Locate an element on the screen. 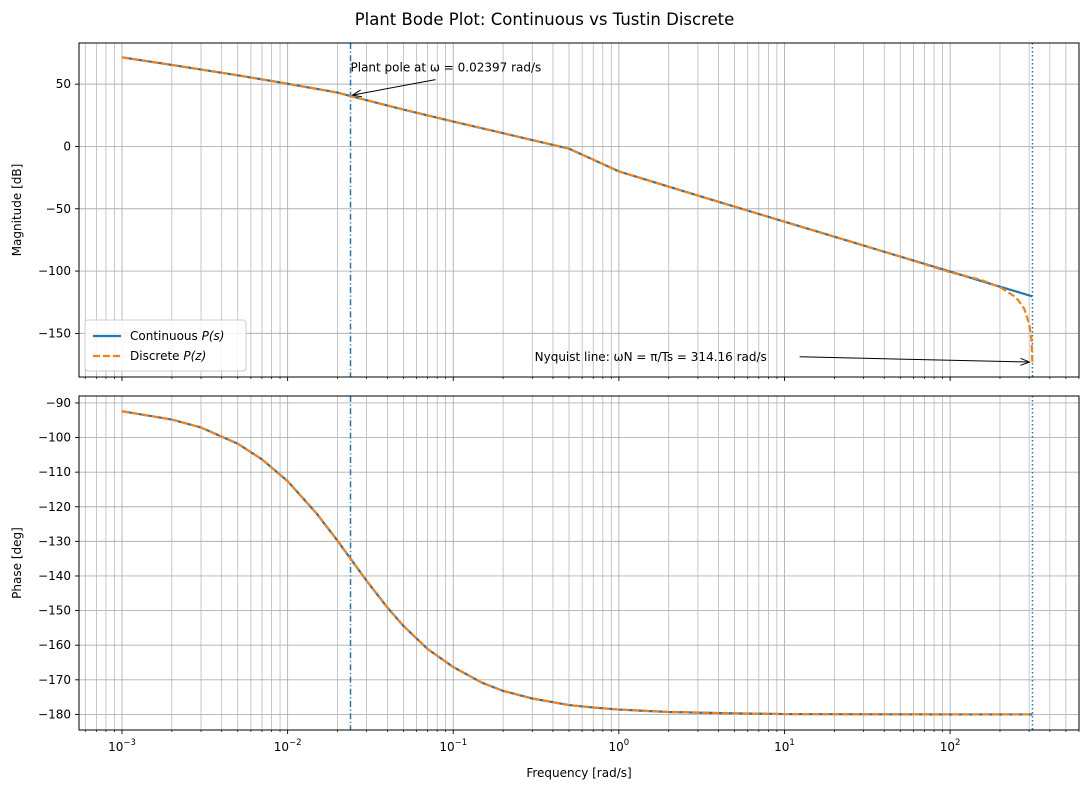 The height and width of the screenshot is (788, 1089). annotation-text: Plant pole at ω = 0.02397 rad/s is located at coordinates (446, 68).